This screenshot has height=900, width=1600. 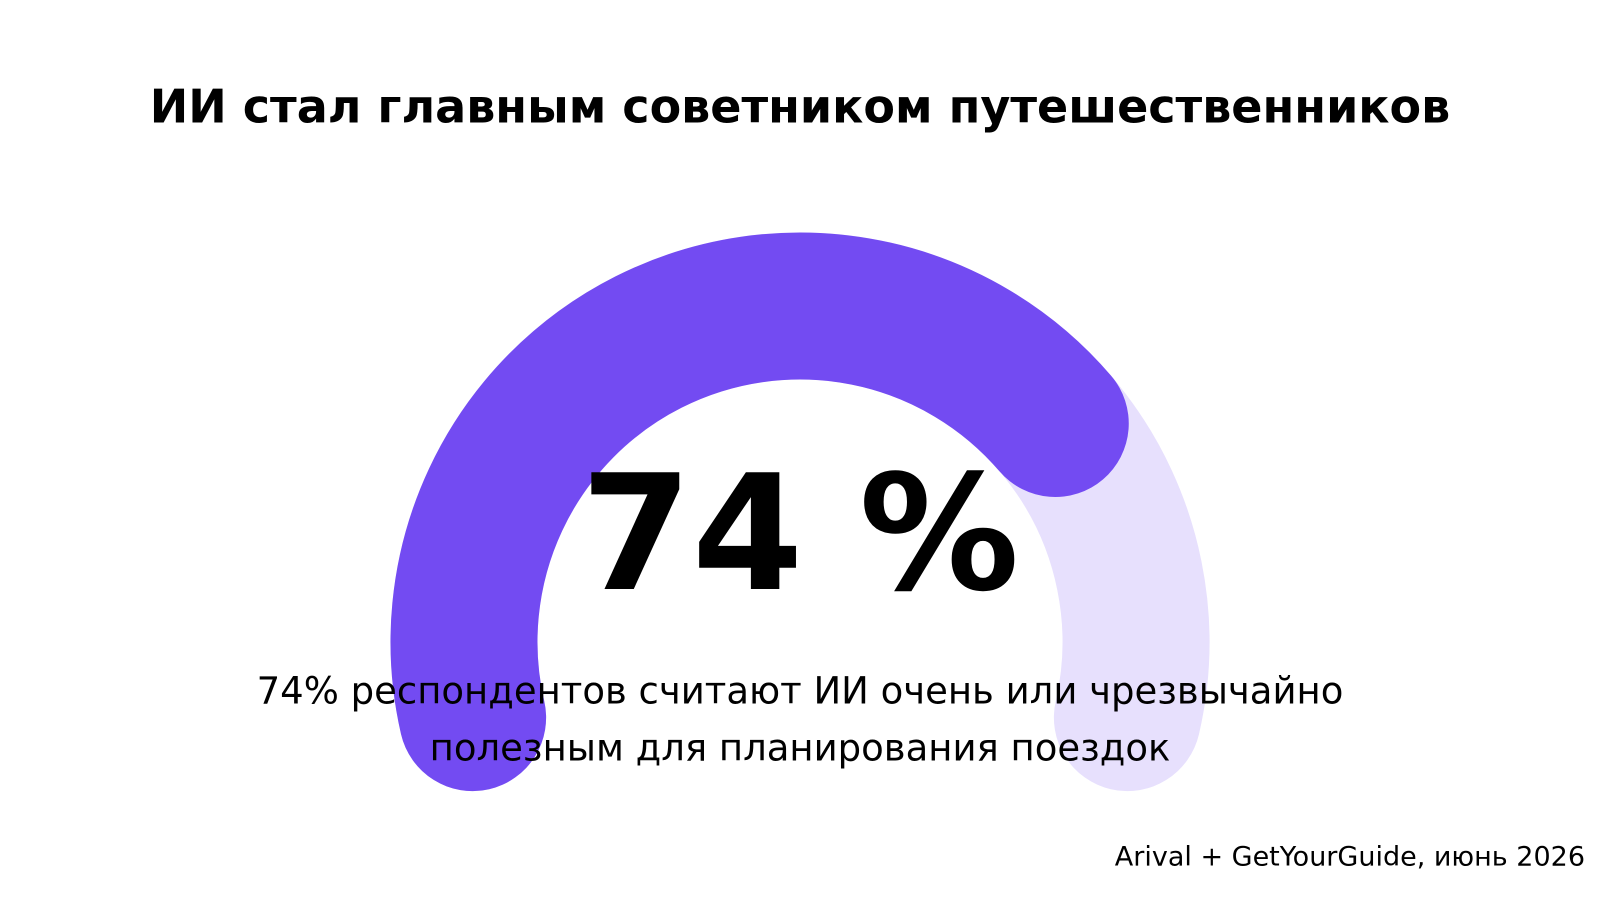 What do you see at coordinates (800, 748) in the screenshot?
I see `description: полезным для планирования поездок` at bounding box center [800, 748].